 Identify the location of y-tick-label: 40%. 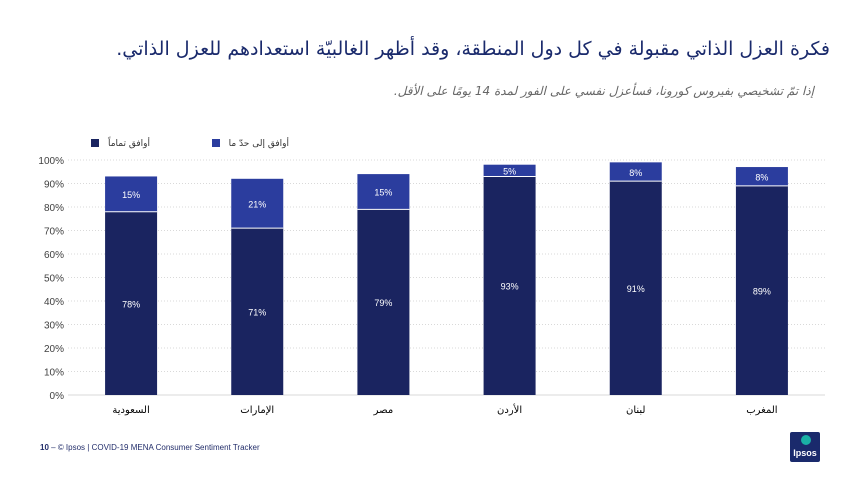
(54, 302).